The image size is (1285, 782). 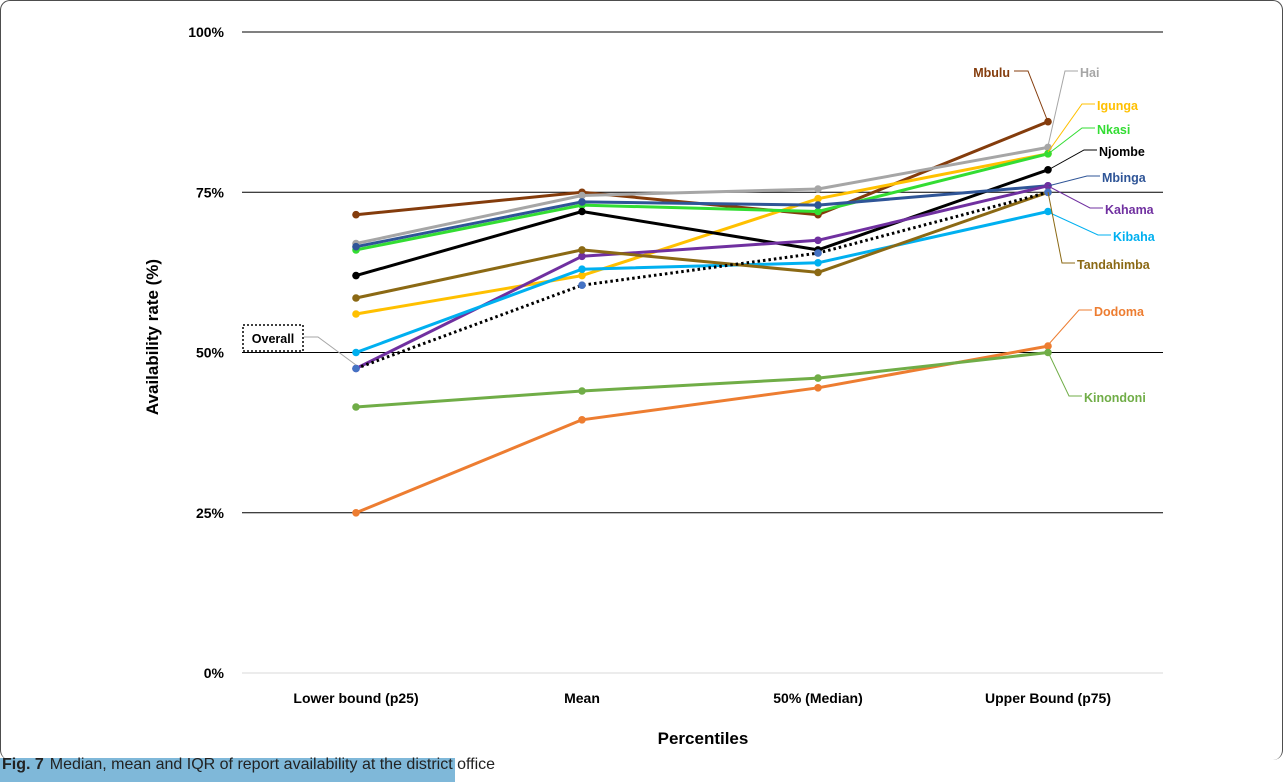 I want to click on x-tick-label-lower-bound-p25: Lower bound (p25), so click(x=355, y=698).